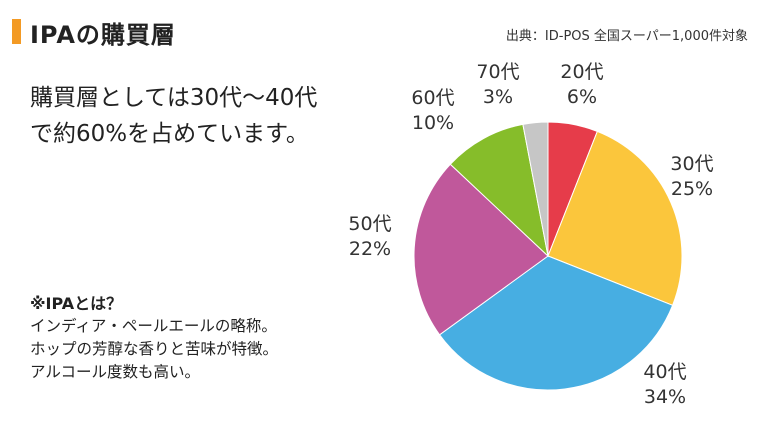  What do you see at coordinates (664, 372) in the screenshot?
I see `slice-category-label: 40代` at bounding box center [664, 372].